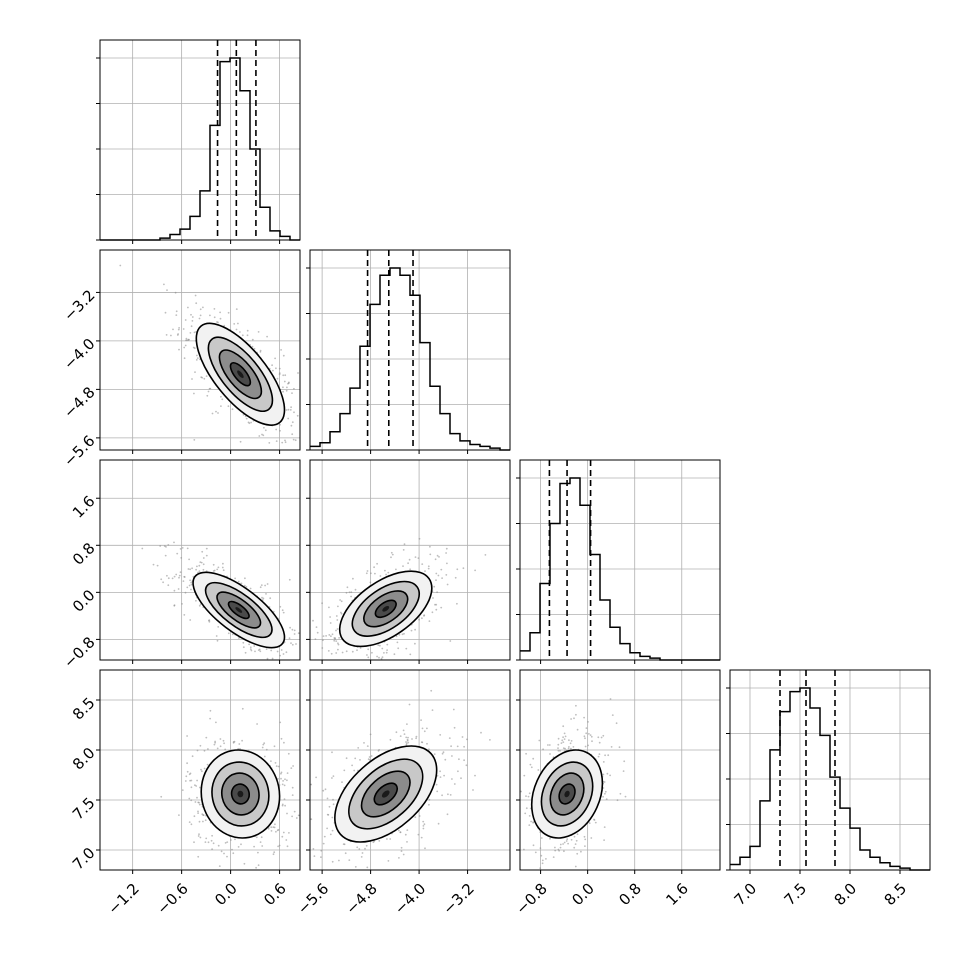  Describe the element at coordinates (84, 507) in the screenshot. I see `y-tick-label: 1.6` at that location.